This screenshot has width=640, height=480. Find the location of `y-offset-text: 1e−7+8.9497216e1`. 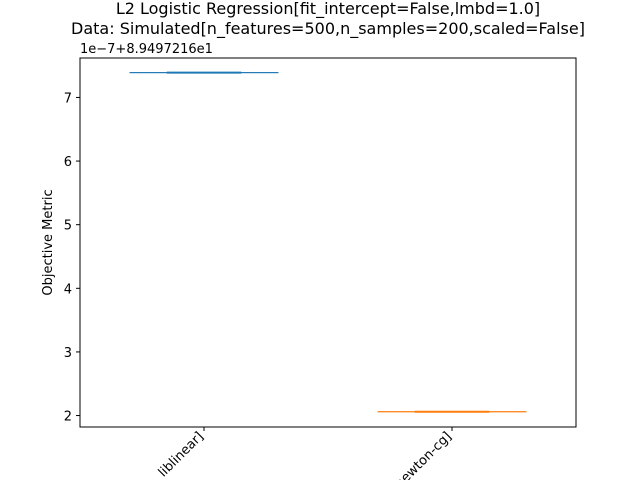

y-offset-text: 1e−7+8.9497216e1 is located at coordinates (146, 49).